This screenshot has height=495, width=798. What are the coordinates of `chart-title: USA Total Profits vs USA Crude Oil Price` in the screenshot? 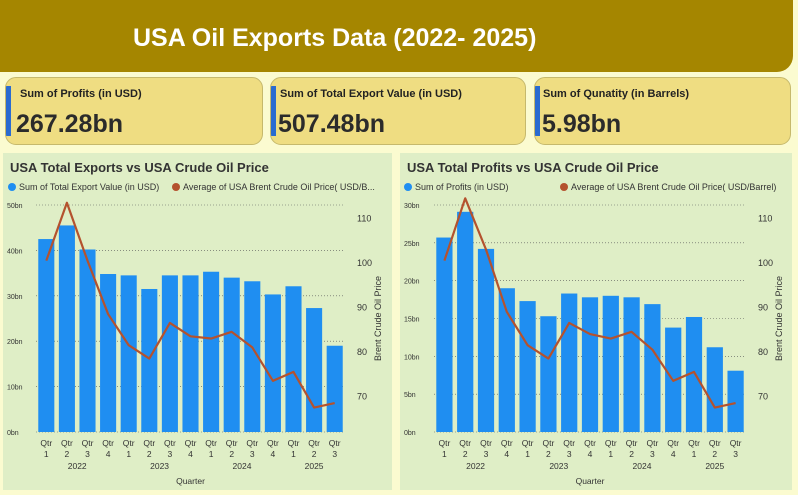 It's located at (533, 167).